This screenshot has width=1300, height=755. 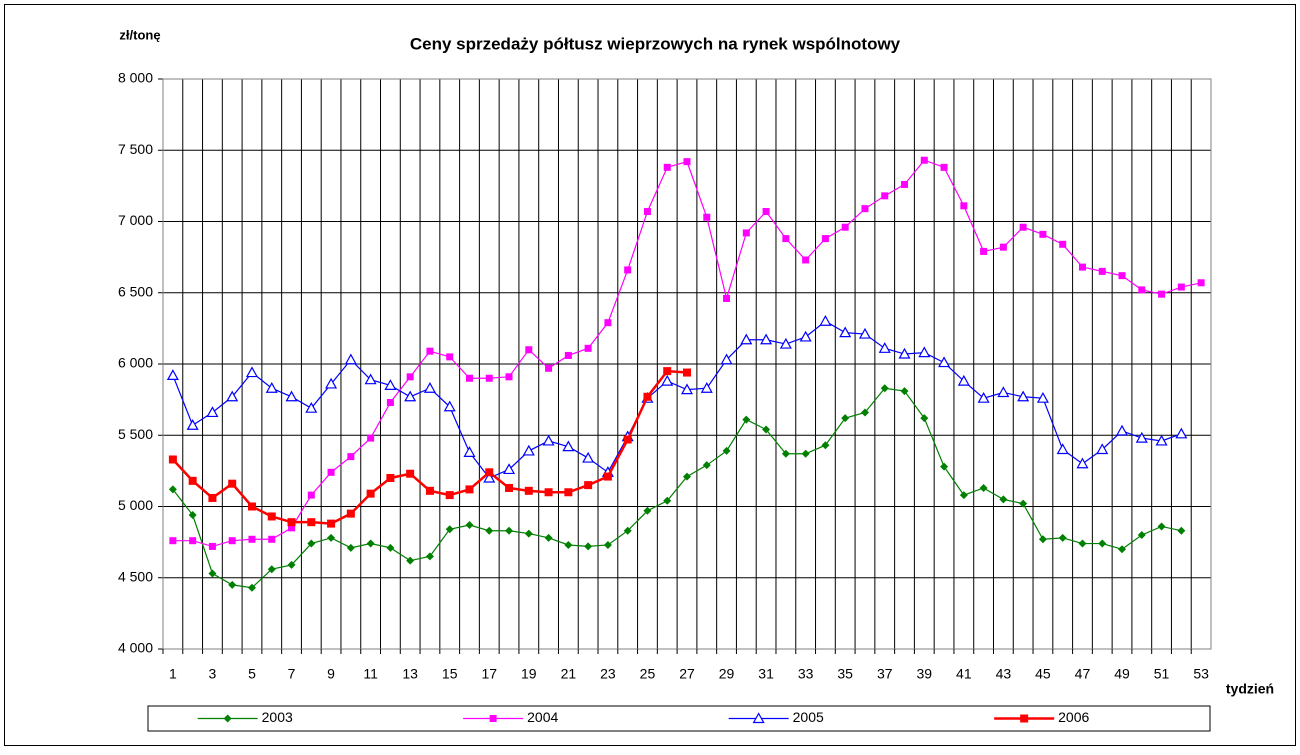 What do you see at coordinates (1250, 689) in the screenshot?
I see `x-axis-label: tydzień` at bounding box center [1250, 689].